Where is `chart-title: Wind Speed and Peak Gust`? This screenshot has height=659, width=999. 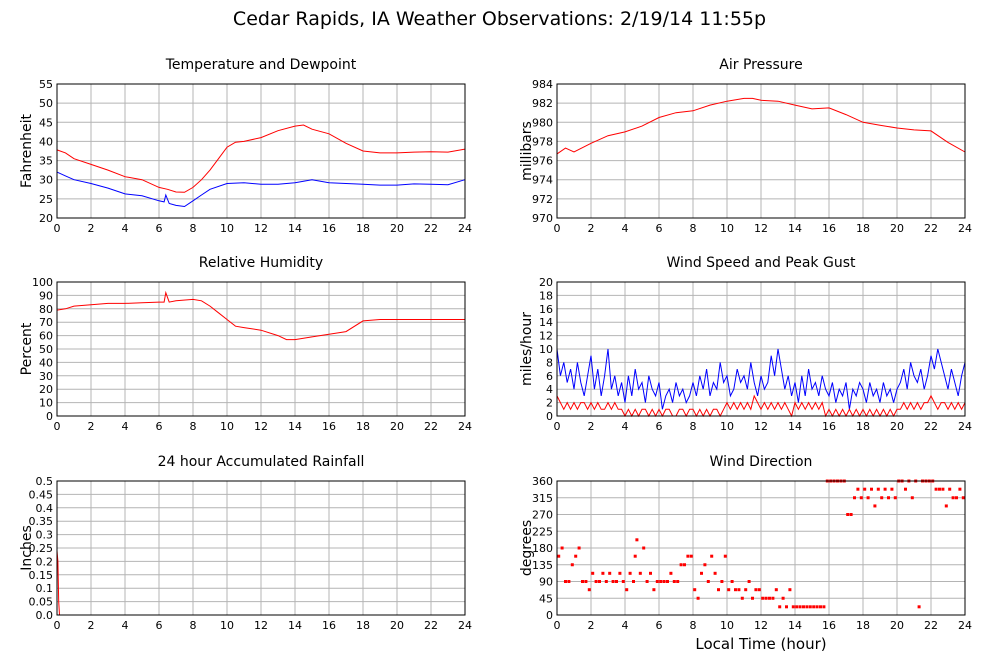 chart-title: Wind Speed and Peak Gust is located at coordinates (761, 263).